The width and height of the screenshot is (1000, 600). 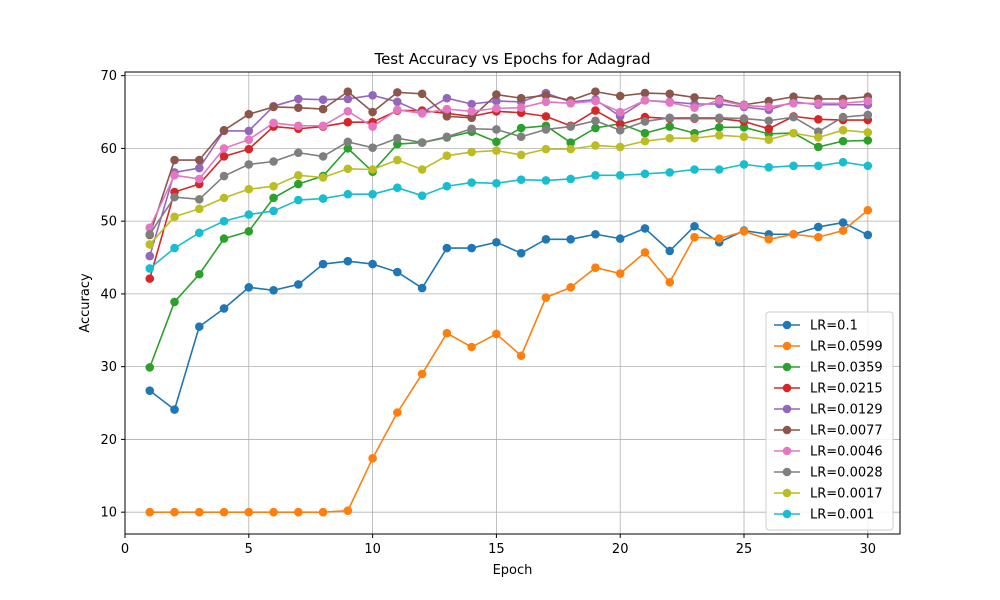 I want to click on x-tick-label: 0, so click(x=125, y=549).